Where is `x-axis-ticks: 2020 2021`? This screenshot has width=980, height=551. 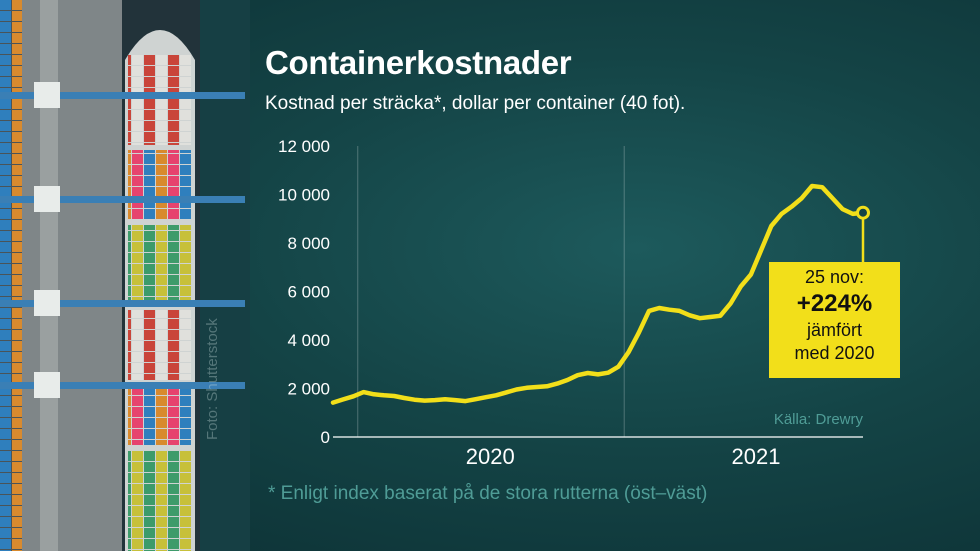
x-axis-ticks: 2020 2021 is located at coordinates (623, 456).